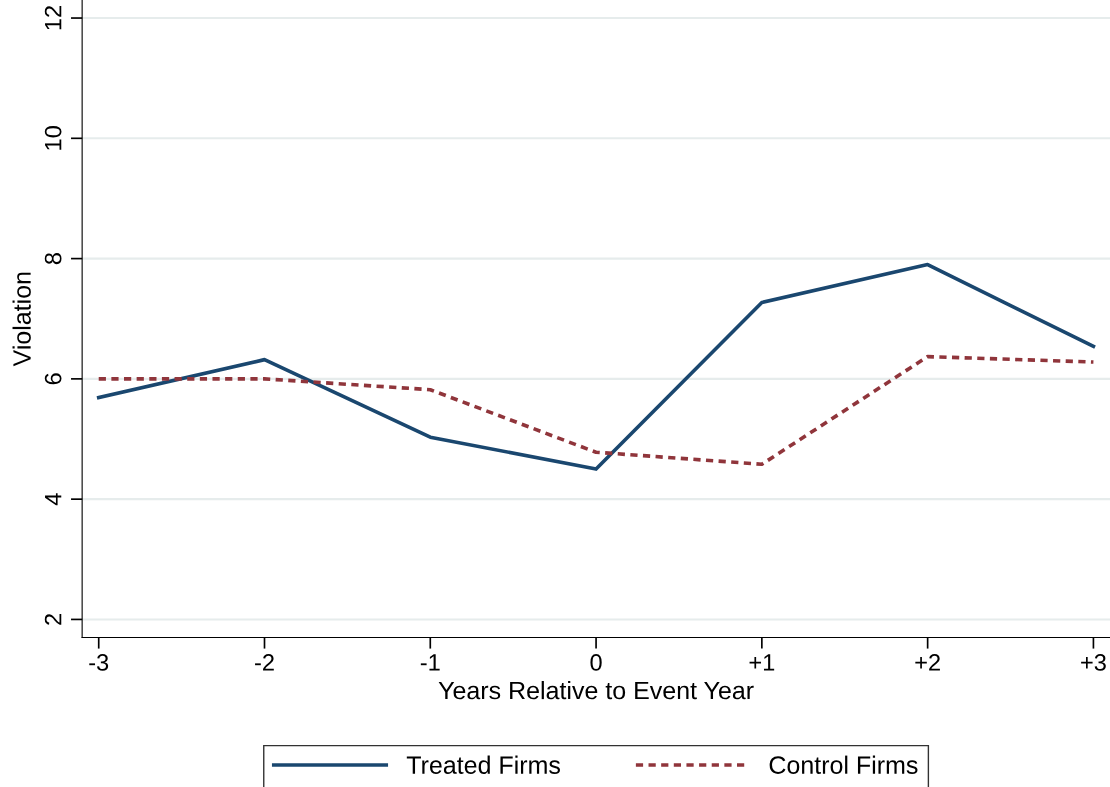 This screenshot has height=787, width=1110. I want to click on x-tick-label: +2, so click(927, 662).